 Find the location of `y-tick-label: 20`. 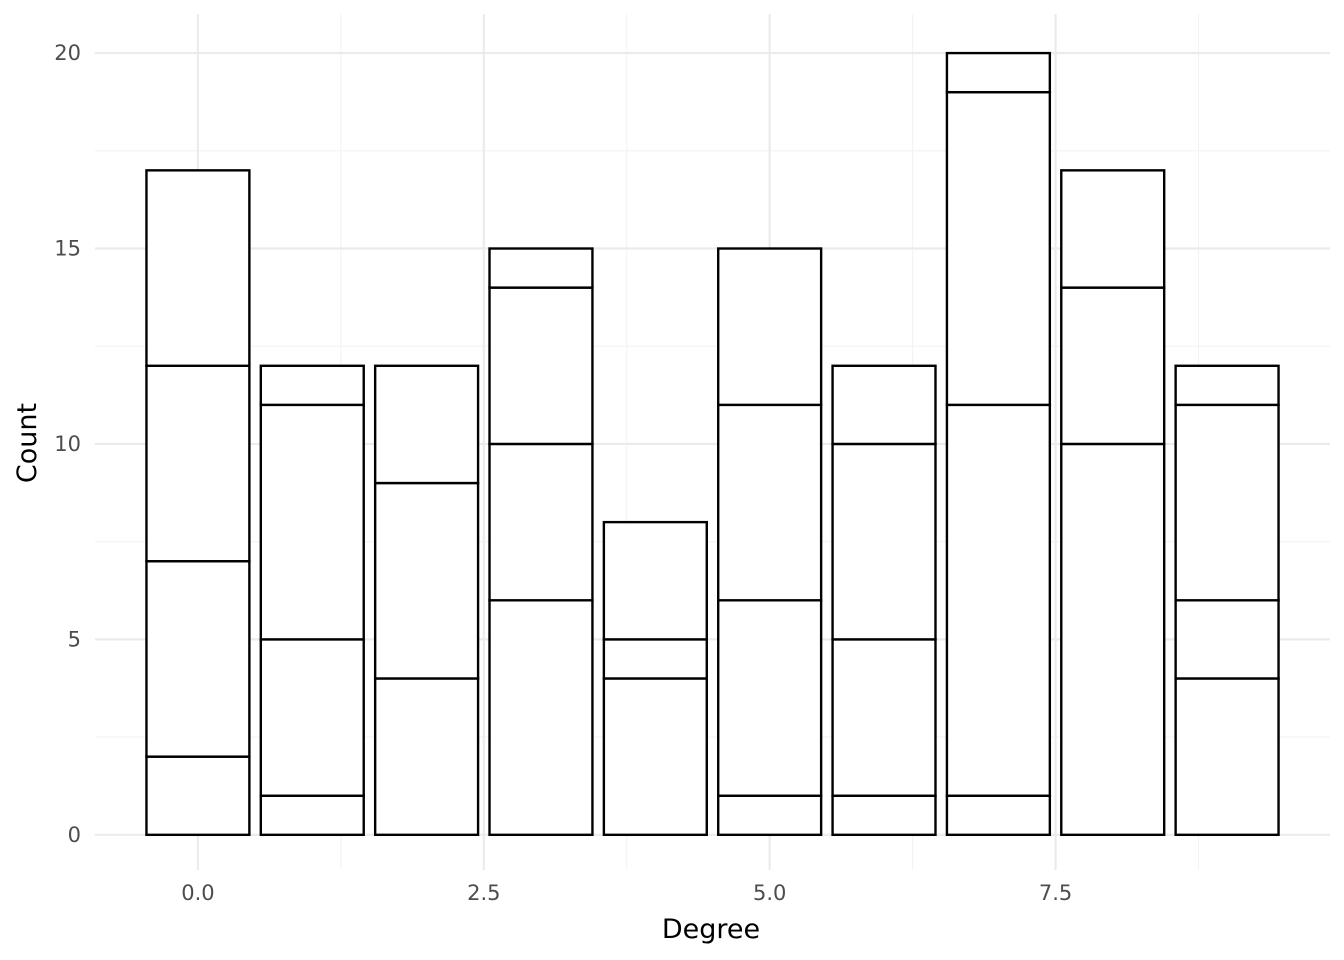

y-tick-label: 20 is located at coordinates (67, 53).